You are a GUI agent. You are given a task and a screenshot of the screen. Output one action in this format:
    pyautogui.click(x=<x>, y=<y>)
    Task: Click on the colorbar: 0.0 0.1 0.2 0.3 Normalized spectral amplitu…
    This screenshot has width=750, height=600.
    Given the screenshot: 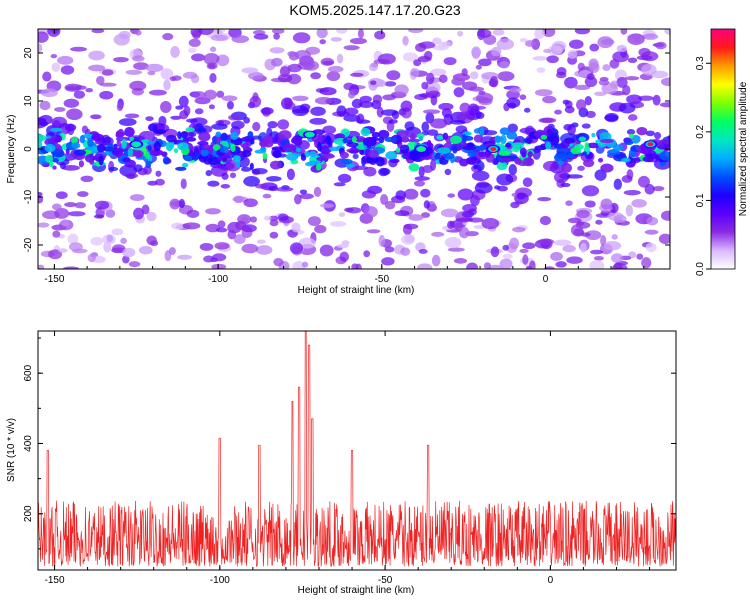 What is the action you would take?
    pyautogui.click(x=722, y=152)
    